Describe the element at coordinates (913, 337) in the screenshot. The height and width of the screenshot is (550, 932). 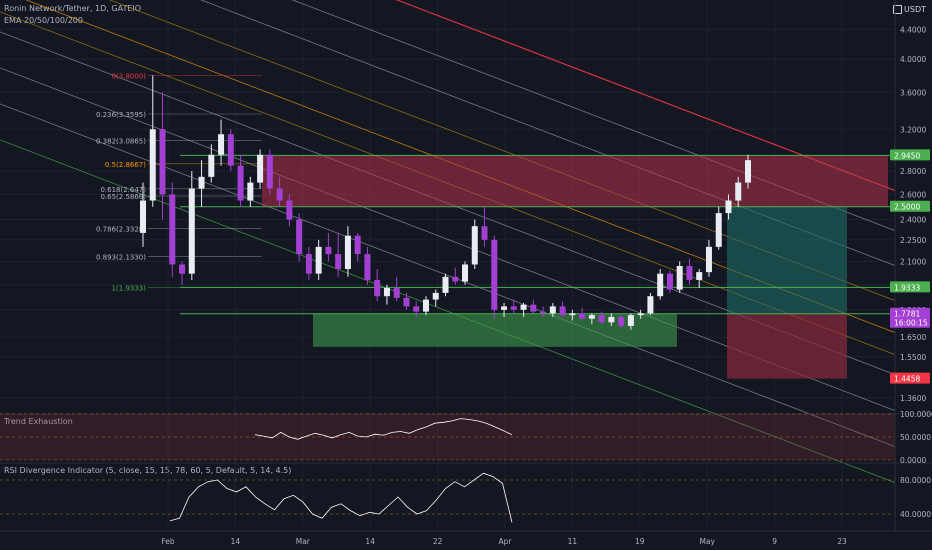
I see `price-tick-label: 1.6500` at that location.